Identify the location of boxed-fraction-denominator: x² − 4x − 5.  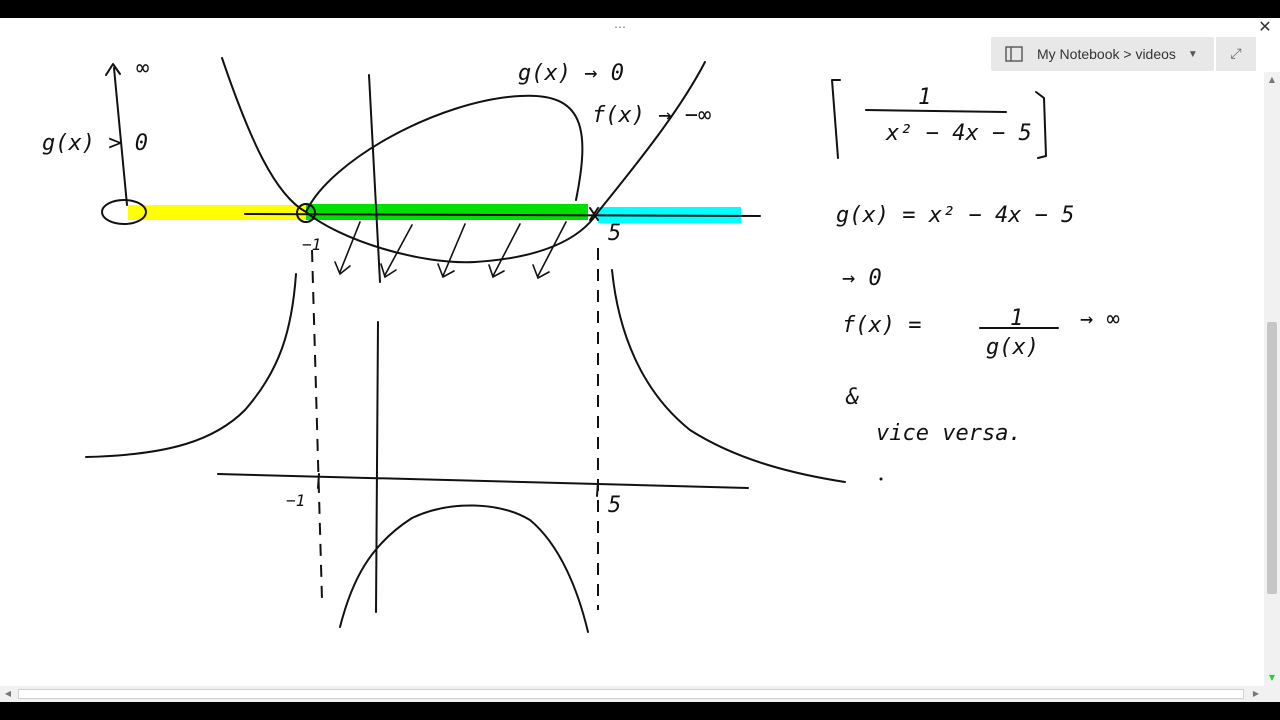
(958, 133).